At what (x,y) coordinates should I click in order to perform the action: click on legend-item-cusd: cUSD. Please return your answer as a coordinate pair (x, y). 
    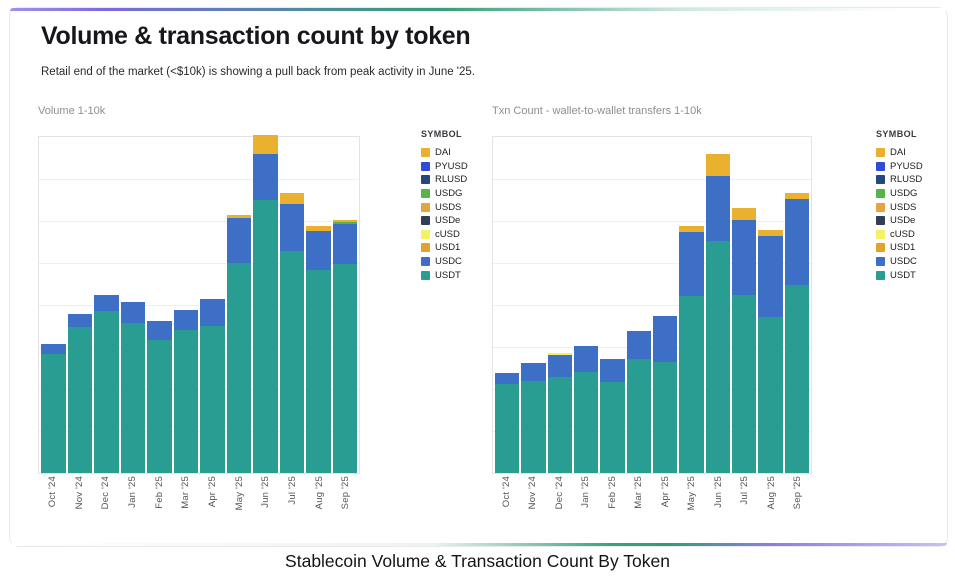
    Looking at the image, I should click on (461, 235).